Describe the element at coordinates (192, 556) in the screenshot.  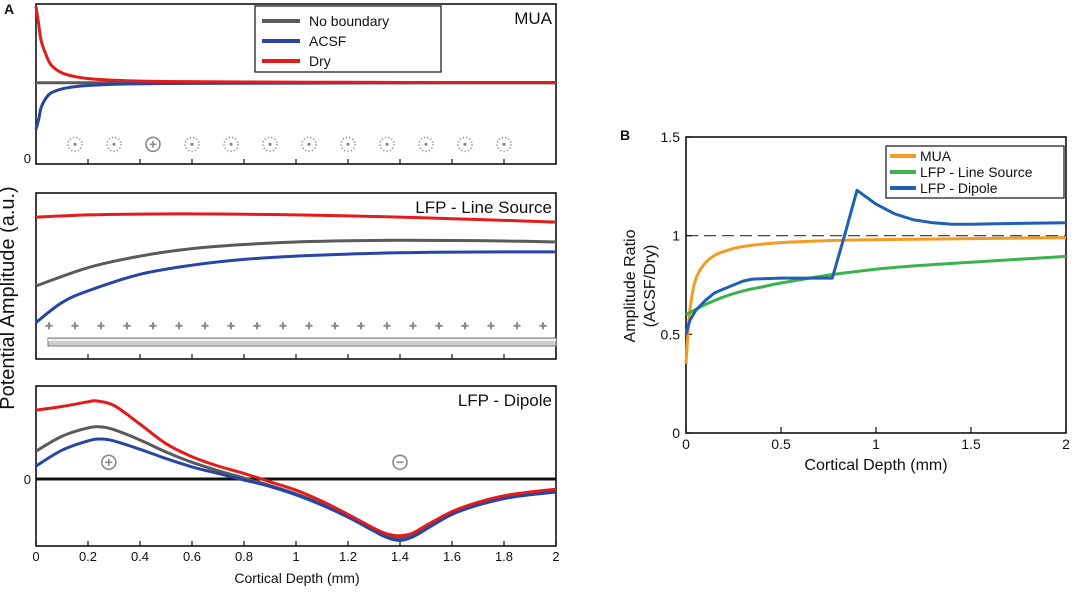
I see `dipole-x-tick-label: 0.6` at that location.